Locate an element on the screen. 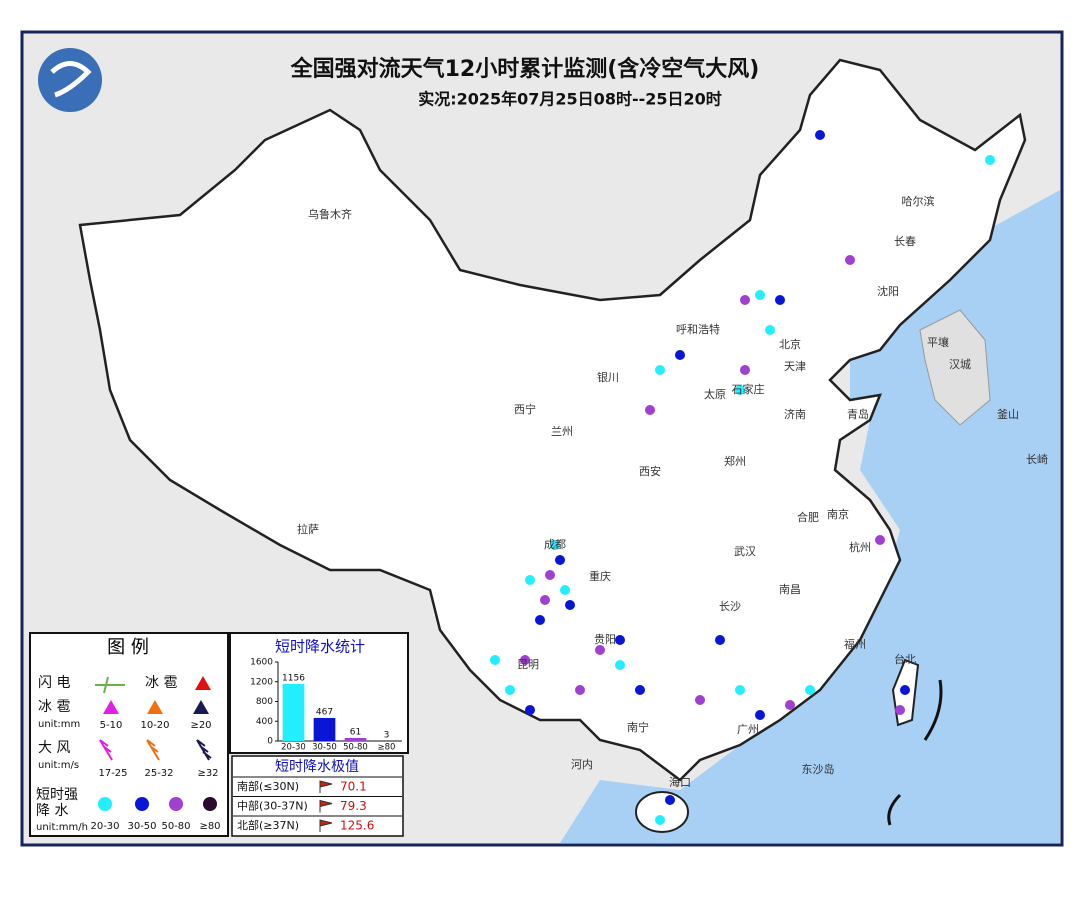 The image size is (1083, 899). hainan is located at coordinates (662, 812).